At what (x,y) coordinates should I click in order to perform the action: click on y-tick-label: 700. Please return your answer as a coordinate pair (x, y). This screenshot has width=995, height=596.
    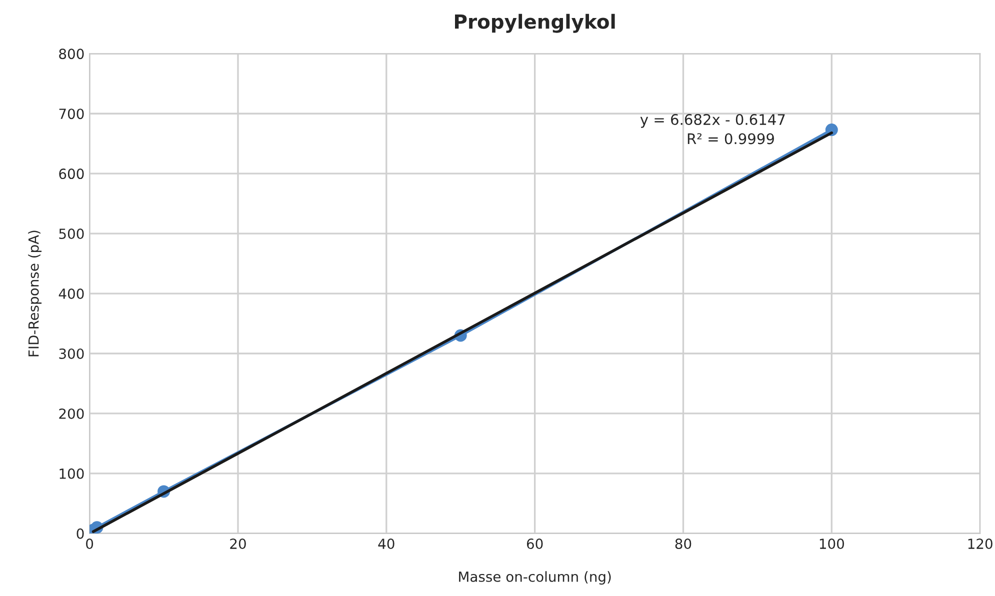
    Looking at the image, I should click on (71, 114).